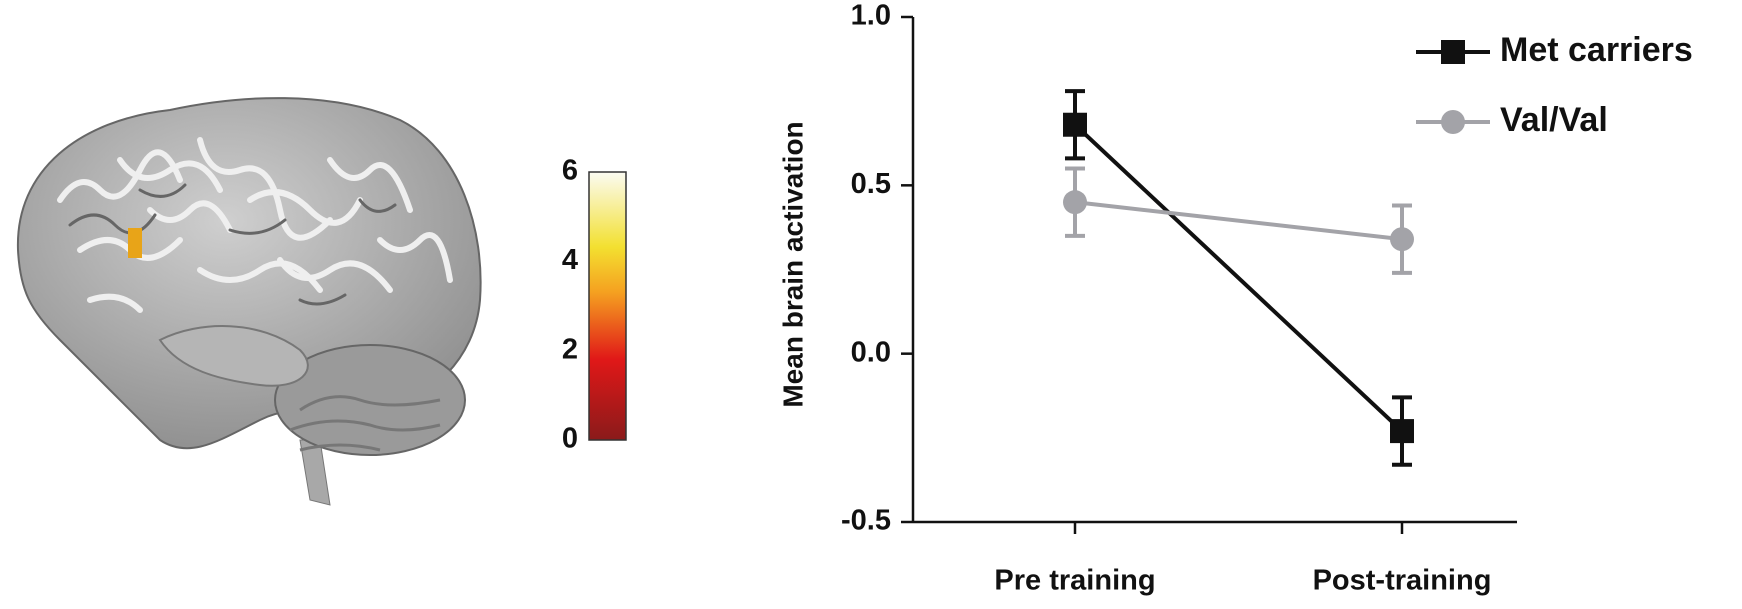 The height and width of the screenshot is (609, 1742). Describe the element at coordinates (607, 306) in the screenshot. I see `colorbar-gradient` at that location.